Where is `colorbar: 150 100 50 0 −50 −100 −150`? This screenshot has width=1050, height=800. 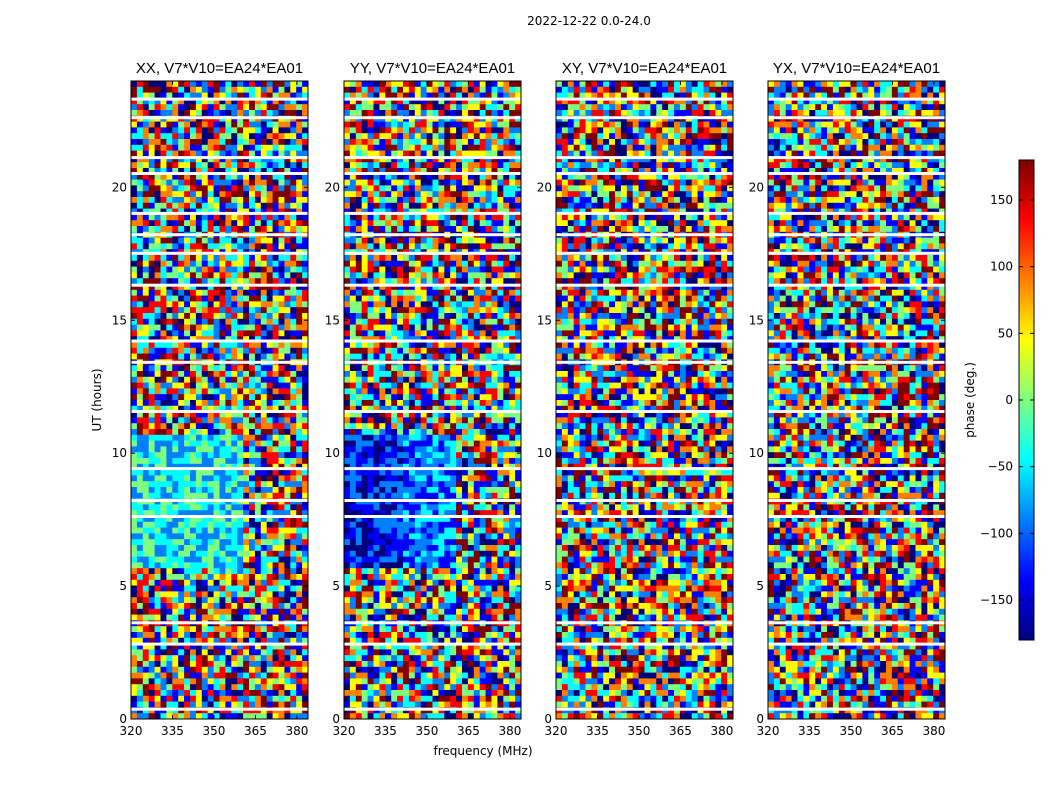
colorbar: 150 100 50 0 −50 −100 −150 is located at coordinates (1007, 400).